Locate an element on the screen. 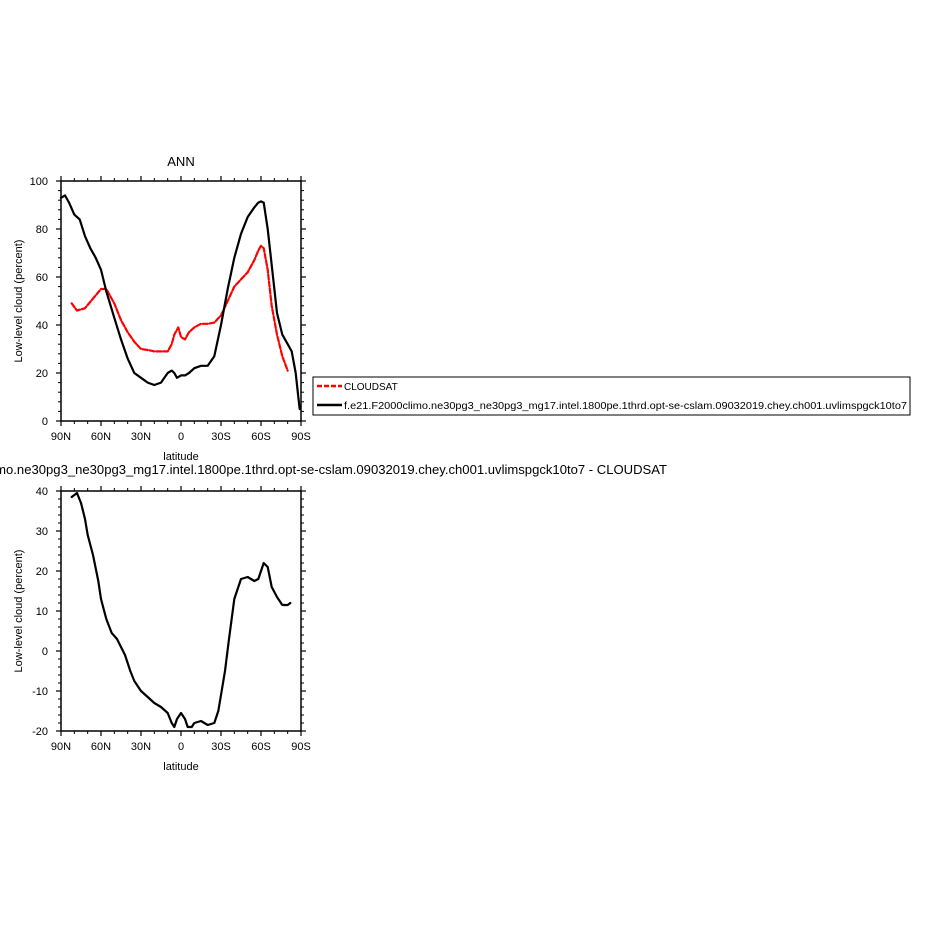 Image resolution: width=925 pixels, height=925 pixels. panel-2-y-axis-title: Low-level cloud (percent) is located at coordinates (19, 611).